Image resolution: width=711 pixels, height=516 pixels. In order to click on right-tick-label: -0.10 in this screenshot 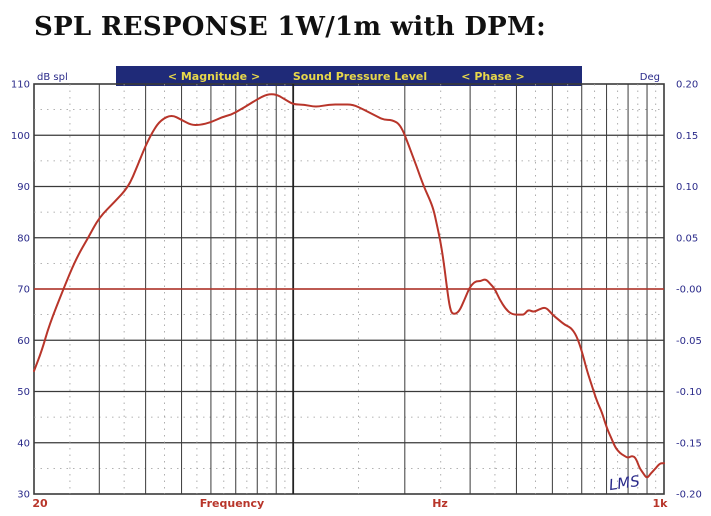, I will do `click(689, 392)`.